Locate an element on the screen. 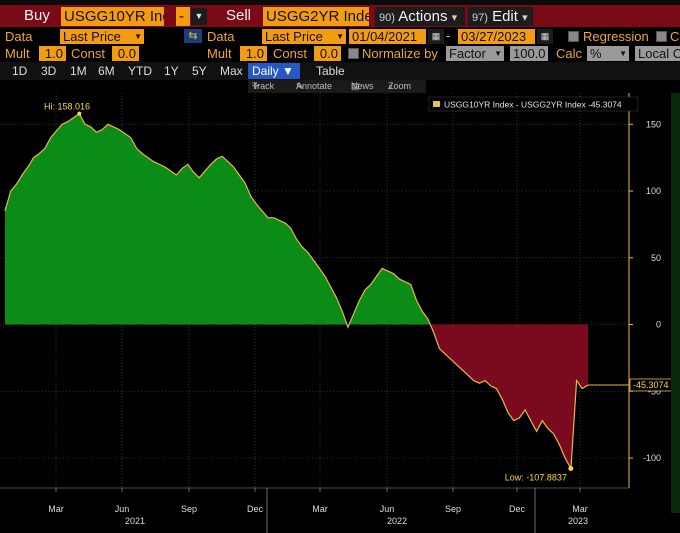 This screenshot has width=680, height=533. time-range-tabs: 1D 3D 1M 6M YTD 1Y 5Y Max Daily ▼ Table is located at coordinates (340, 71).